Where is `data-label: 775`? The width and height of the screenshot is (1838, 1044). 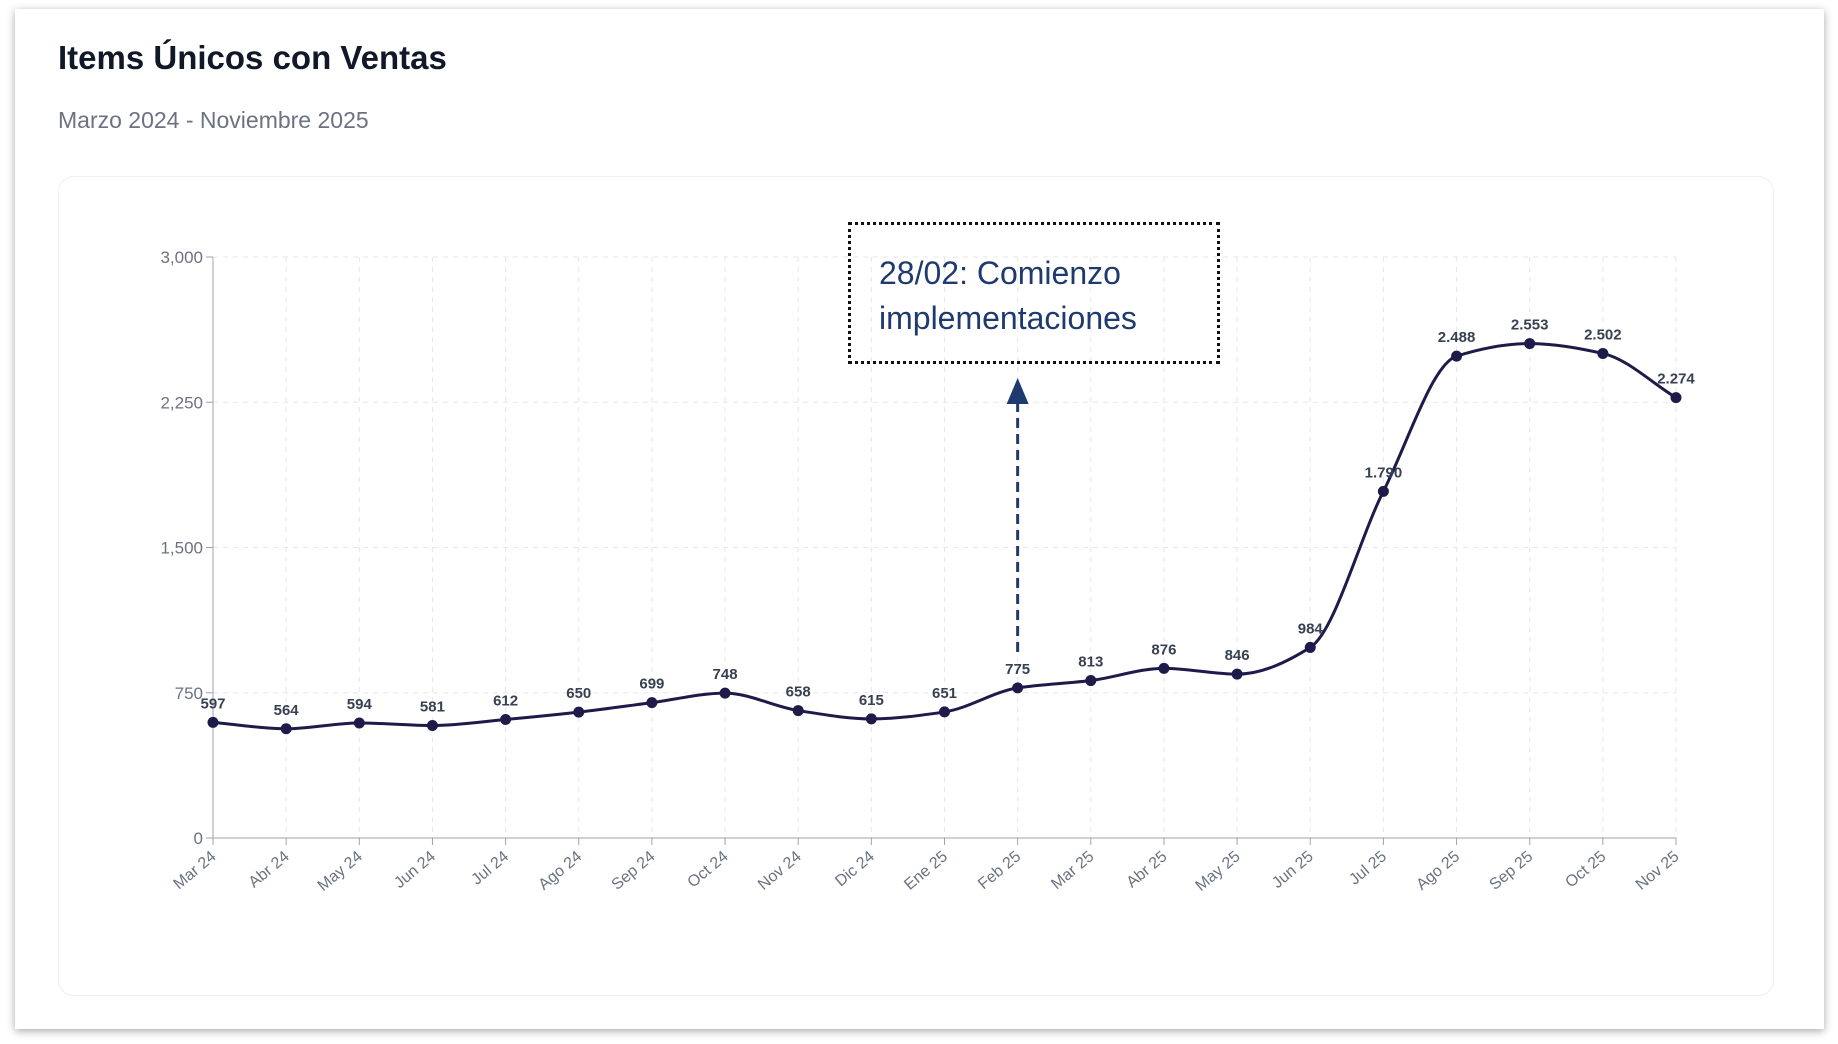 data-label: 775 is located at coordinates (1017, 669).